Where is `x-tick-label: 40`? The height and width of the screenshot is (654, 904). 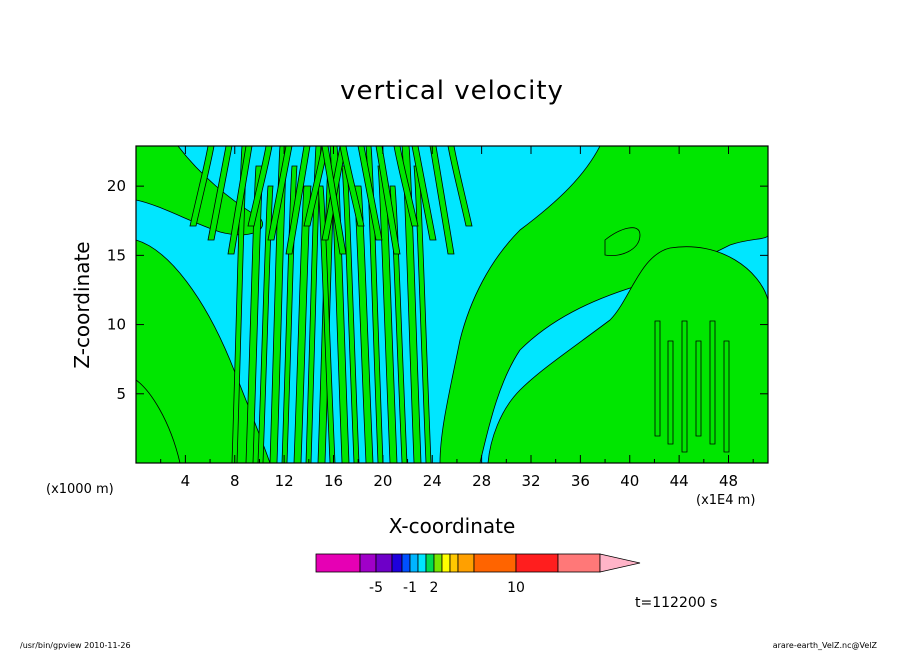
x-tick-label: 40 is located at coordinates (629, 481).